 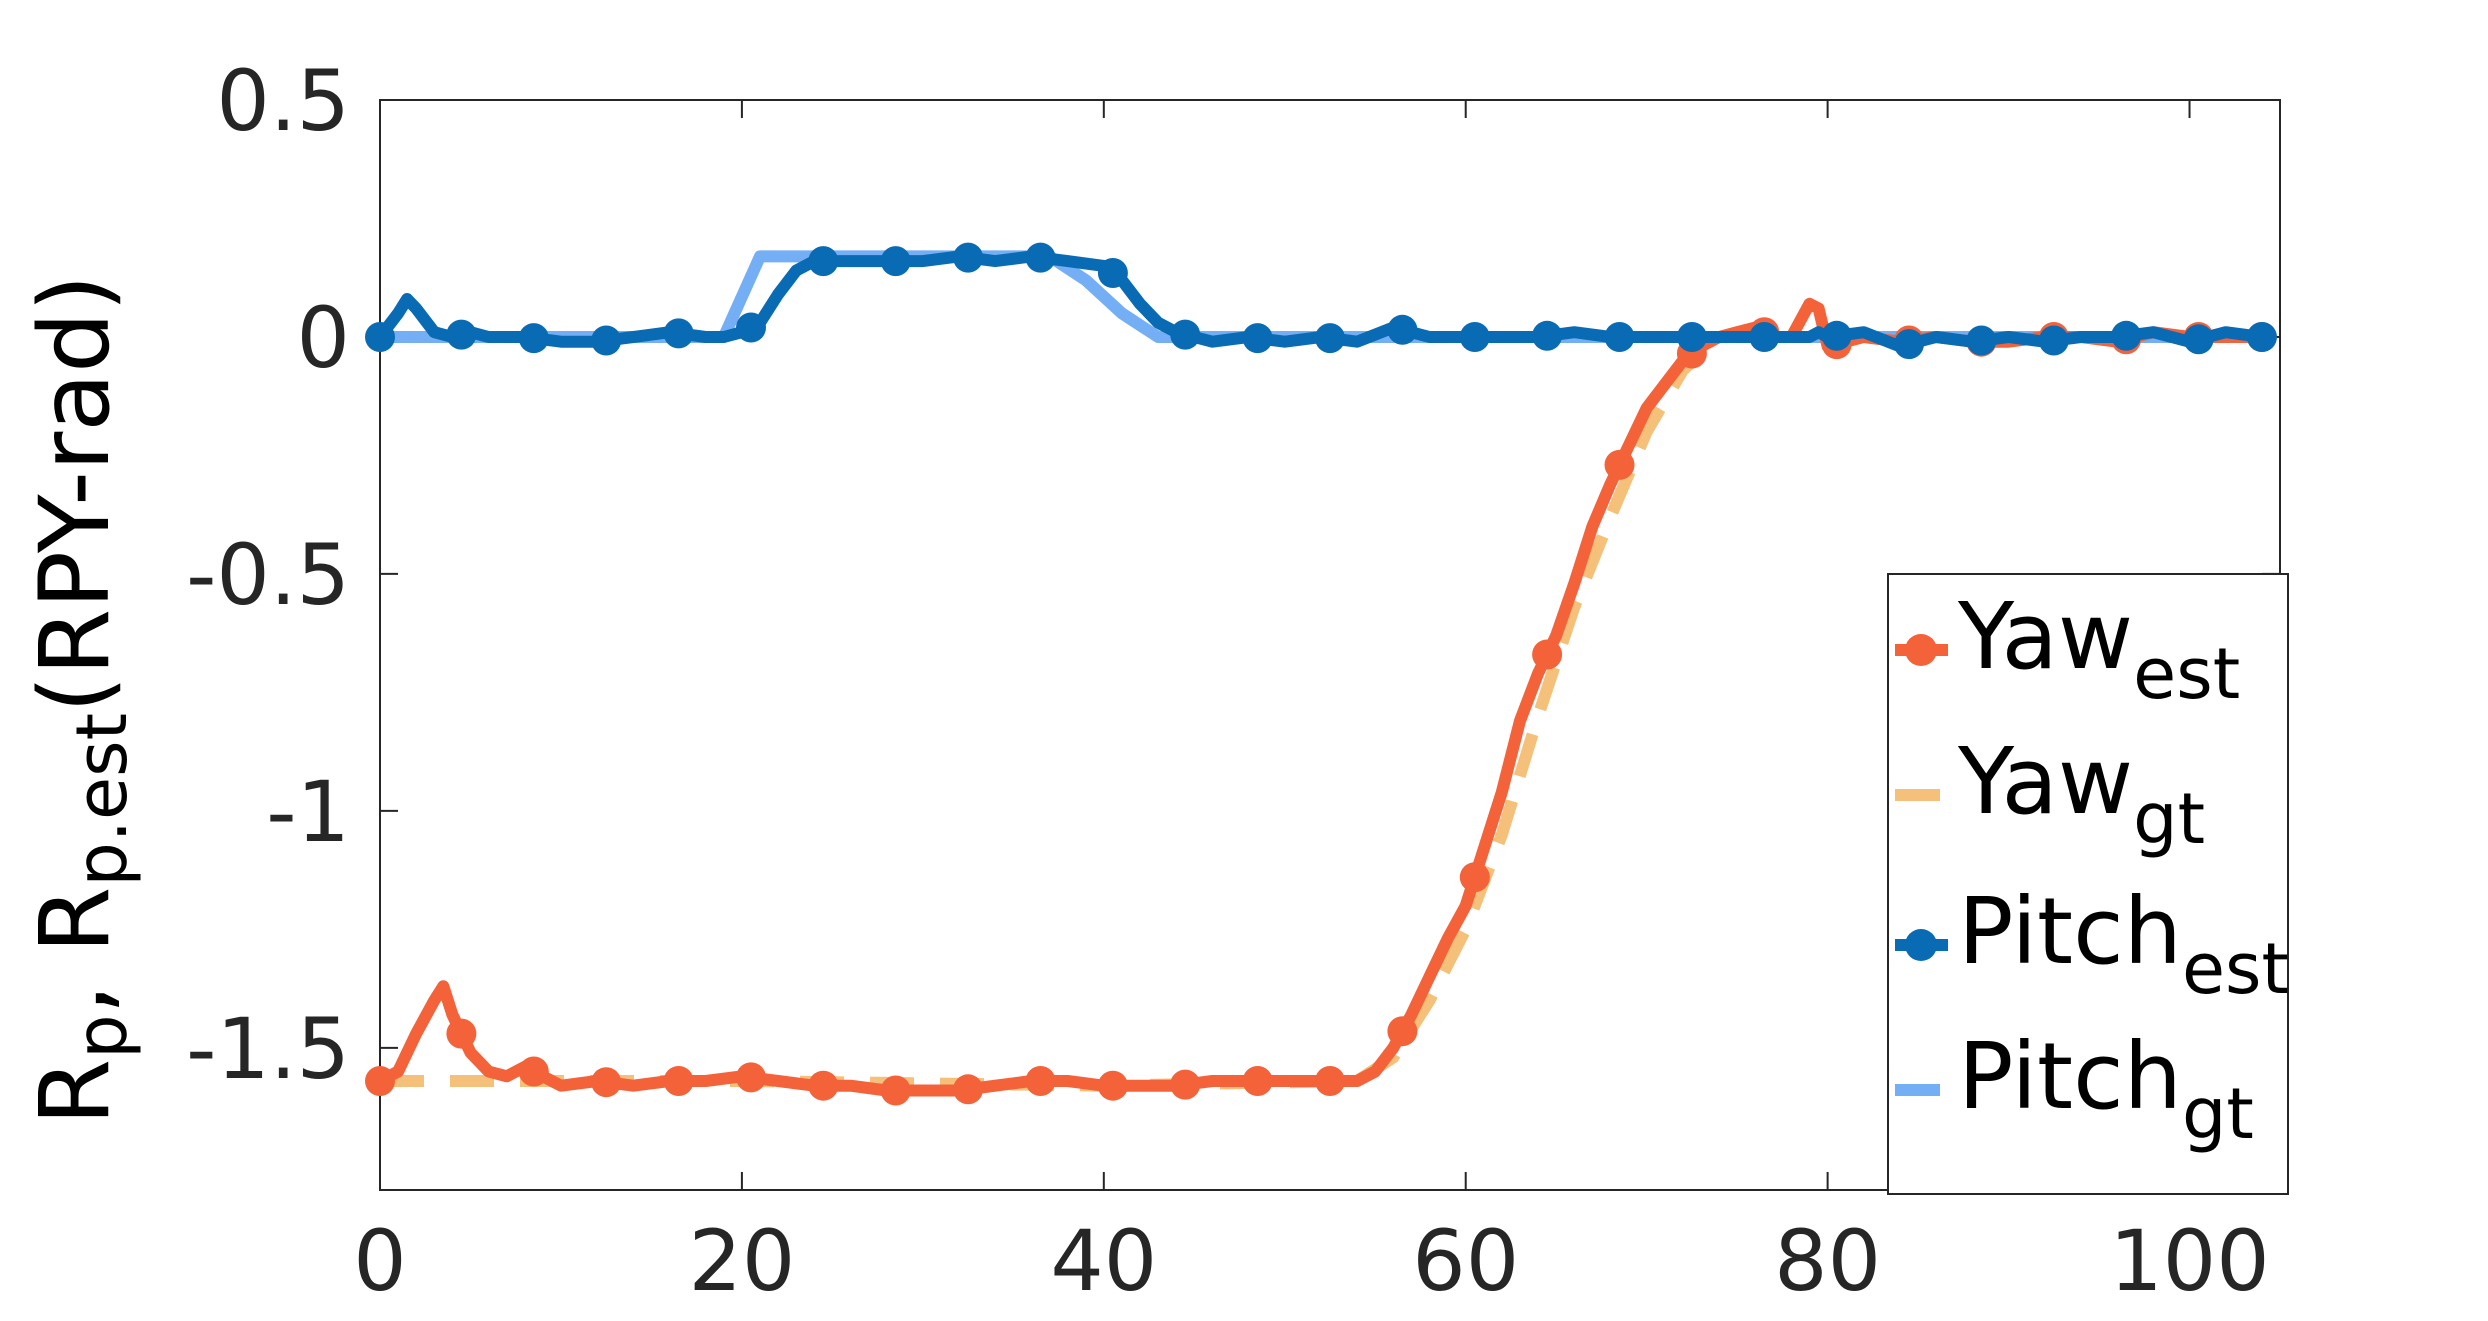 I want to click on legend-label-yaw-est: Yaw, so click(x=2045, y=636).